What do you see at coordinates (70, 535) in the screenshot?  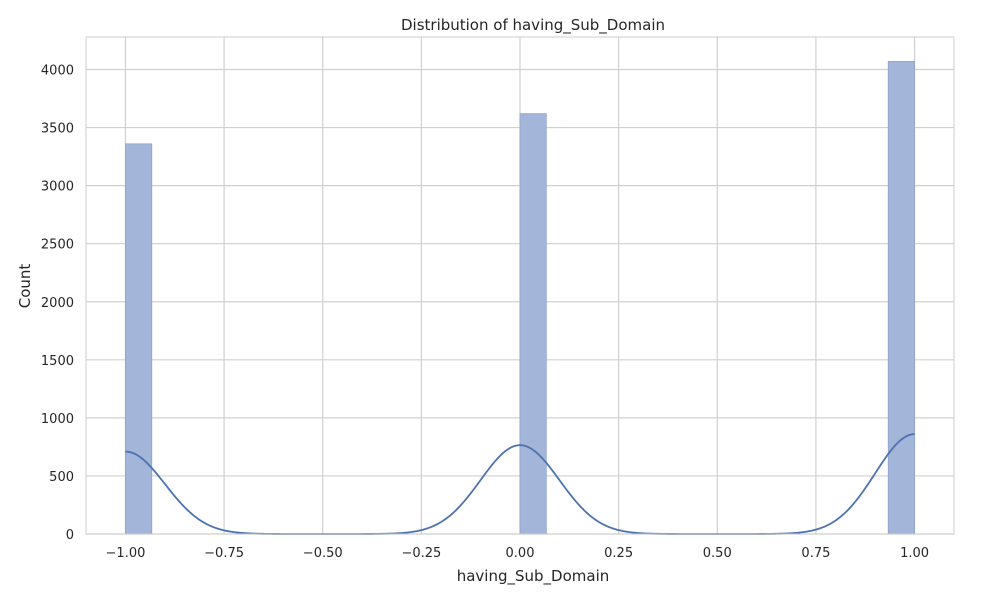 I see `y-tick-label: 0` at bounding box center [70, 535].